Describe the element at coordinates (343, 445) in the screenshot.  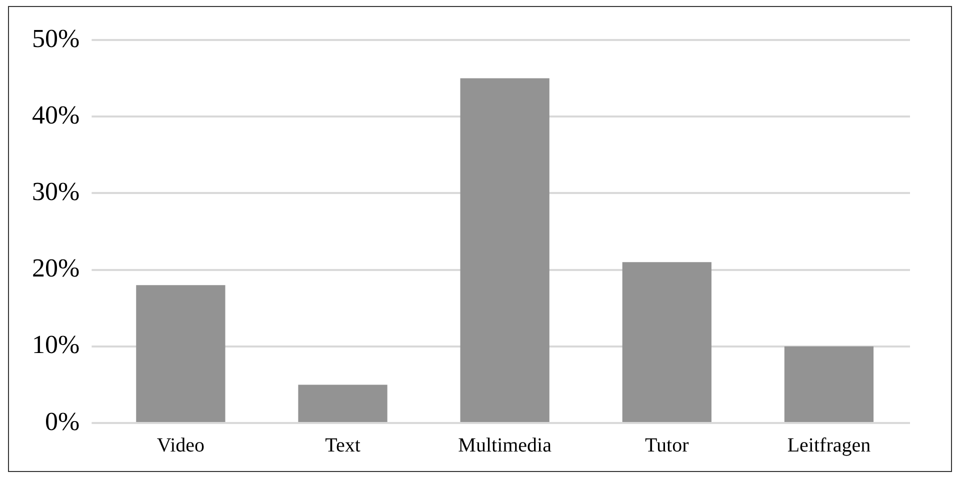
I see `x-tick-label: Text` at that location.